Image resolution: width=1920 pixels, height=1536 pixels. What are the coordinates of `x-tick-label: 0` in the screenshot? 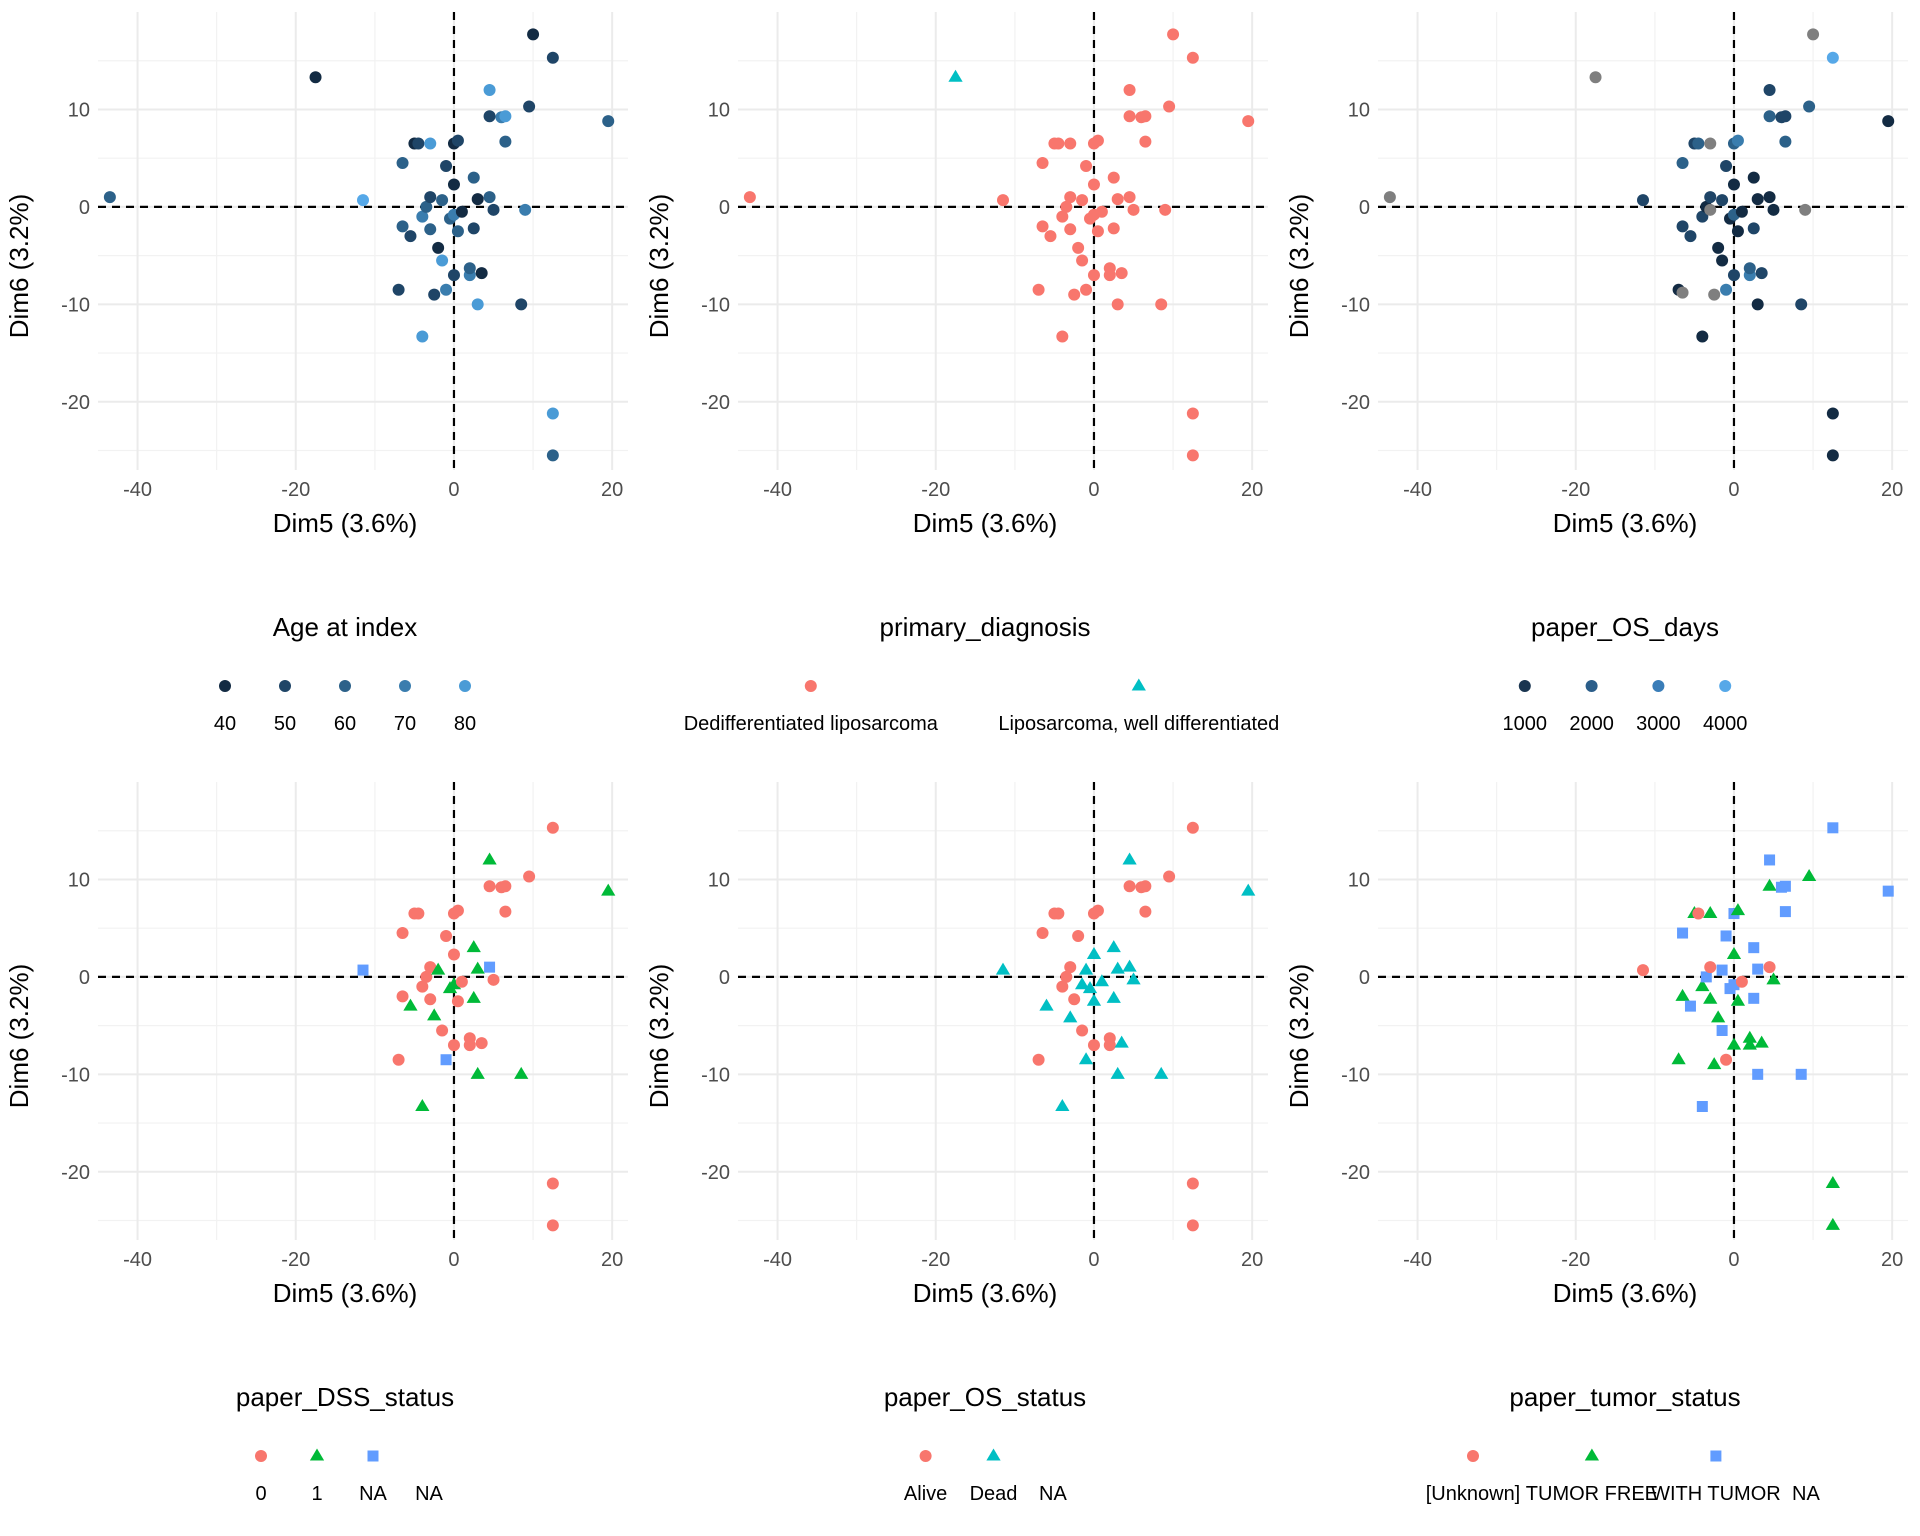 It's located at (1093, 1260).